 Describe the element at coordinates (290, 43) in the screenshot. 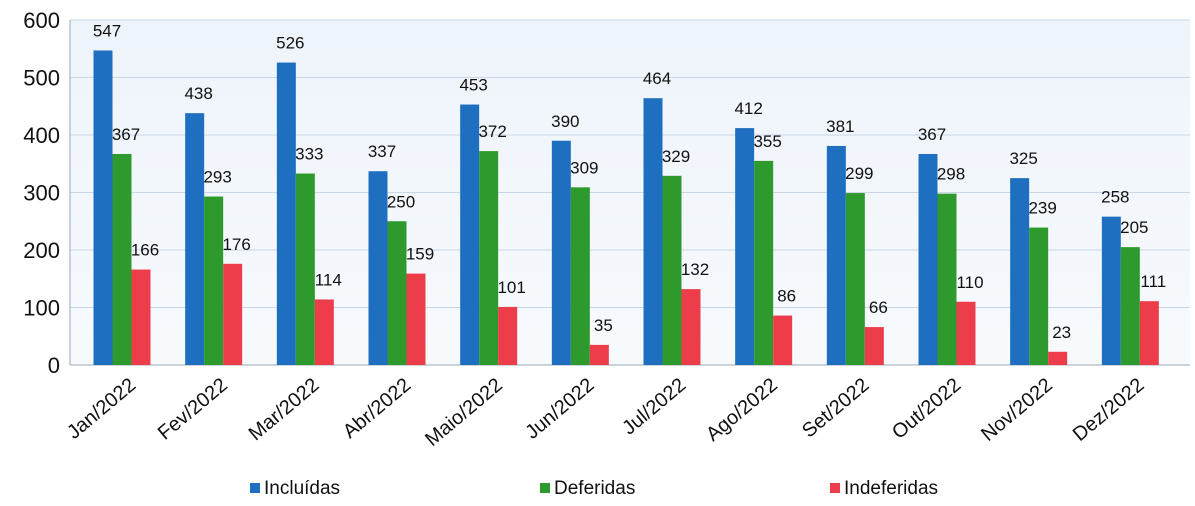

I see `data-label: 526` at that location.